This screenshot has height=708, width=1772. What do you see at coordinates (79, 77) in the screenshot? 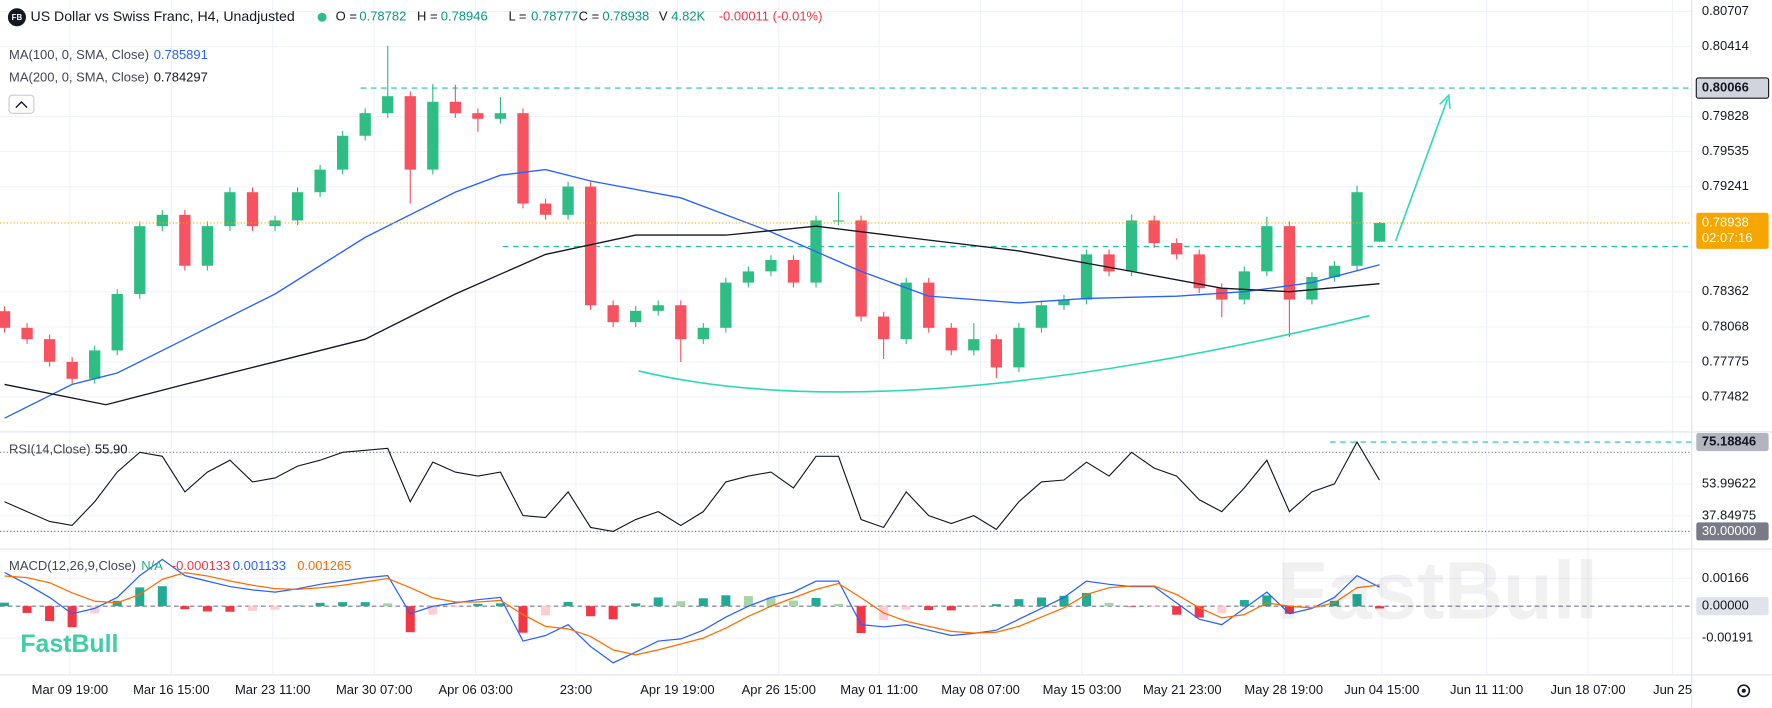
I see `indicator-name: MA(200, 0, SMA, Close)` at bounding box center [79, 77].